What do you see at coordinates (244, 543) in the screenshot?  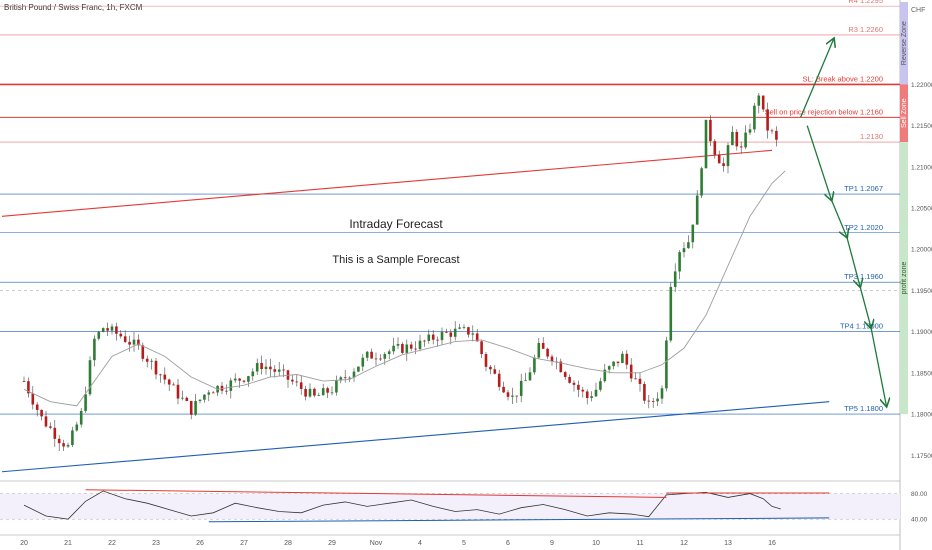 I see `time-label: 27` at bounding box center [244, 543].